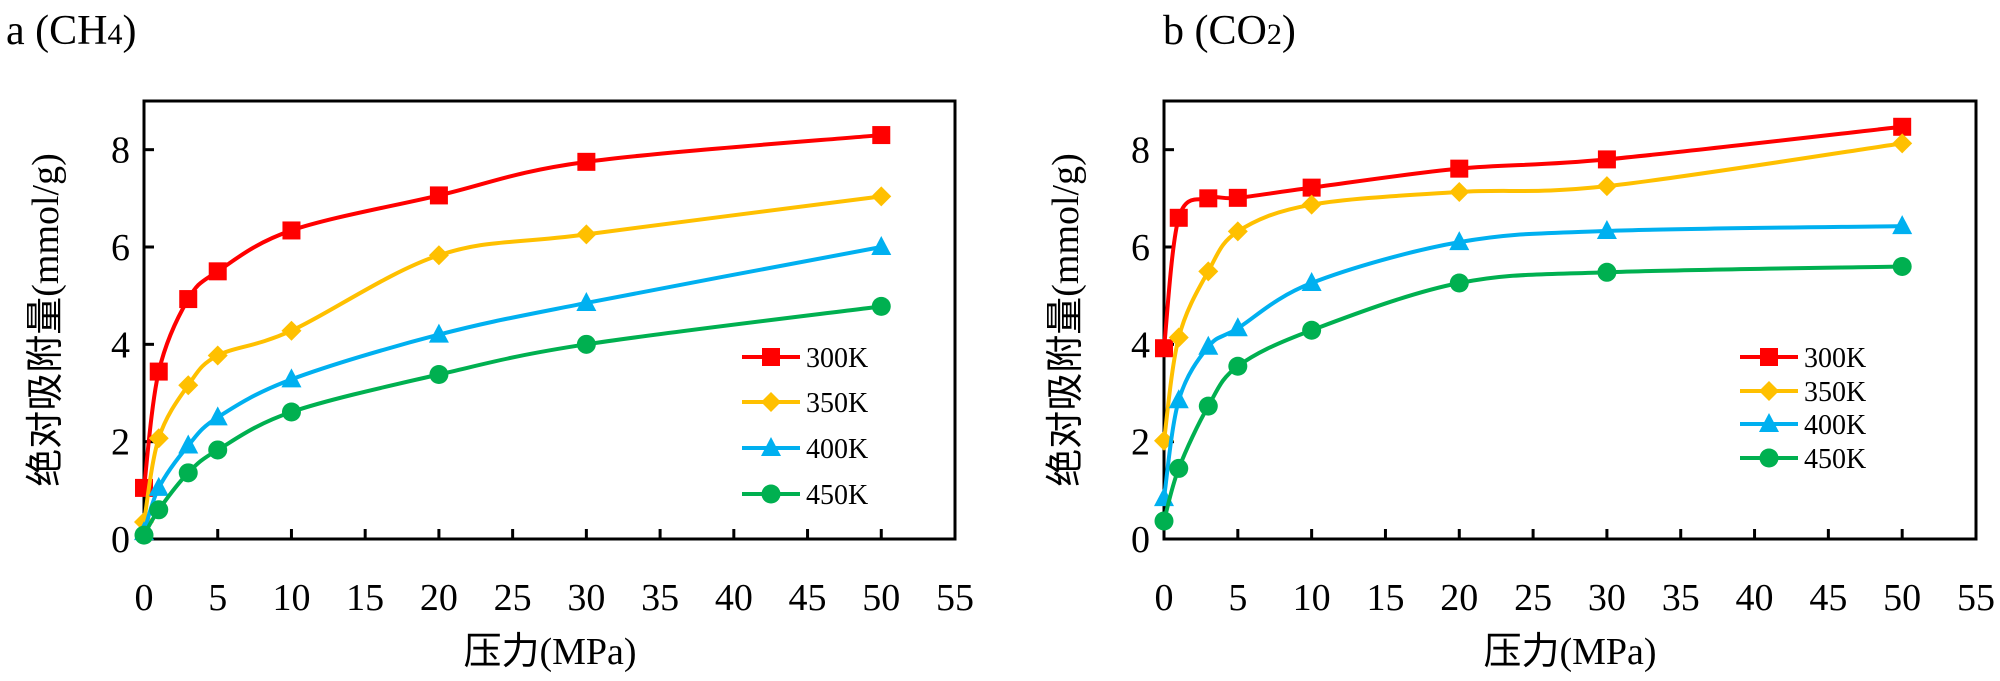 The width and height of the screenshot is (2000, 681). What do you see at coordinates (1533, 237) in the screenshot?
I see `series-300K` at bounding box center [1533, 237].